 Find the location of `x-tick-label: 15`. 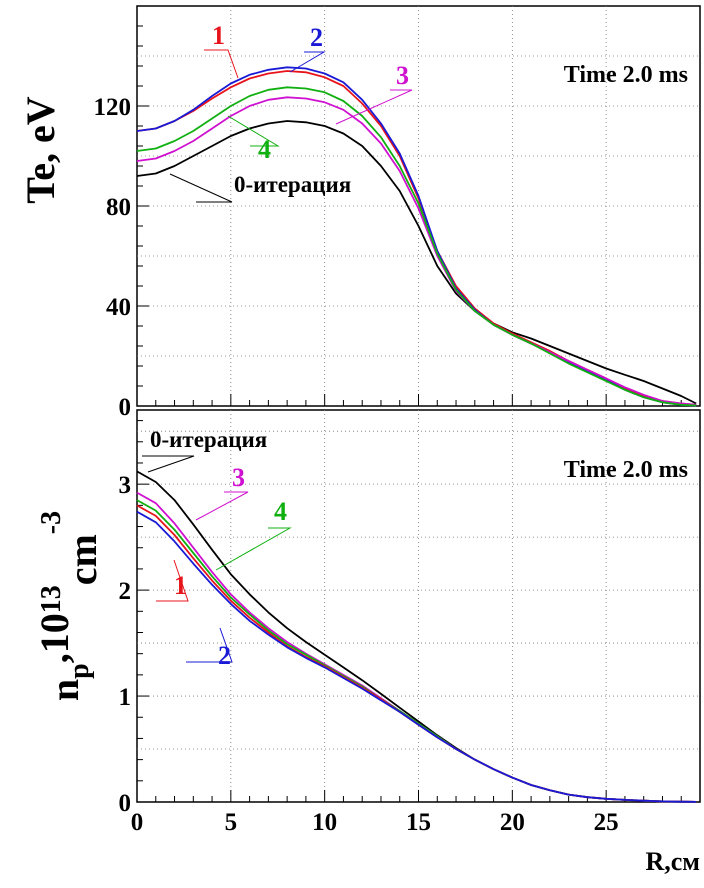

x-tick-label: 15 is located at coordinates (418, 822).